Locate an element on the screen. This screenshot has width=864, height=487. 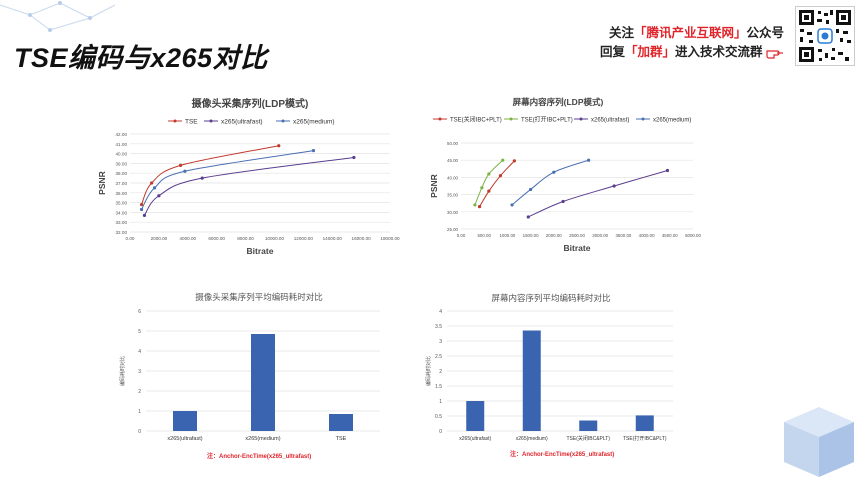
category-label: TSE(打开IBC&PLT) is located at coordinates (645, 438).